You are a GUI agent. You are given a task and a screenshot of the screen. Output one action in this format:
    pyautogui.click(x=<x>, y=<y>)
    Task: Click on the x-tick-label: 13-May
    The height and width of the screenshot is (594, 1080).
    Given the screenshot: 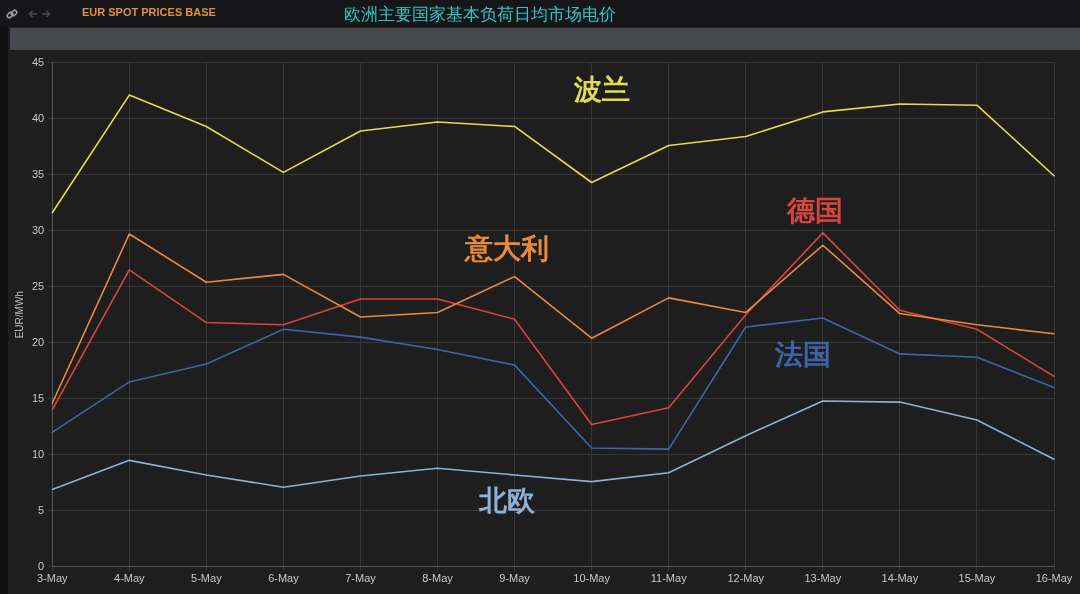 What is the action you would take?
    pyautogui.click(x=823, y=578)
    